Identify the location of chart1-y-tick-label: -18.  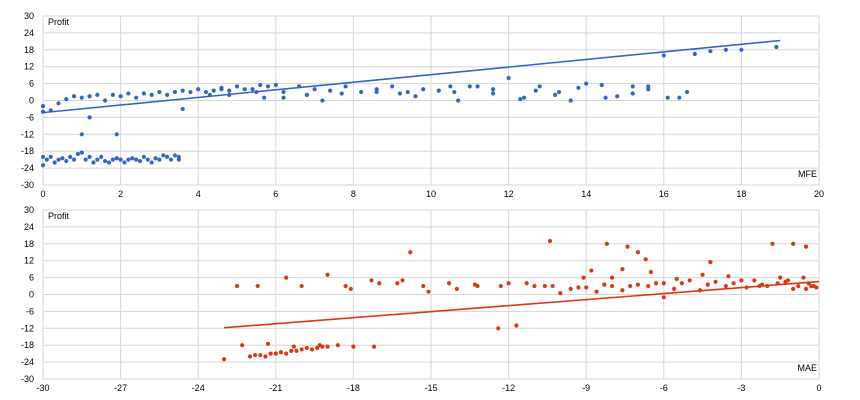
(27, 151).